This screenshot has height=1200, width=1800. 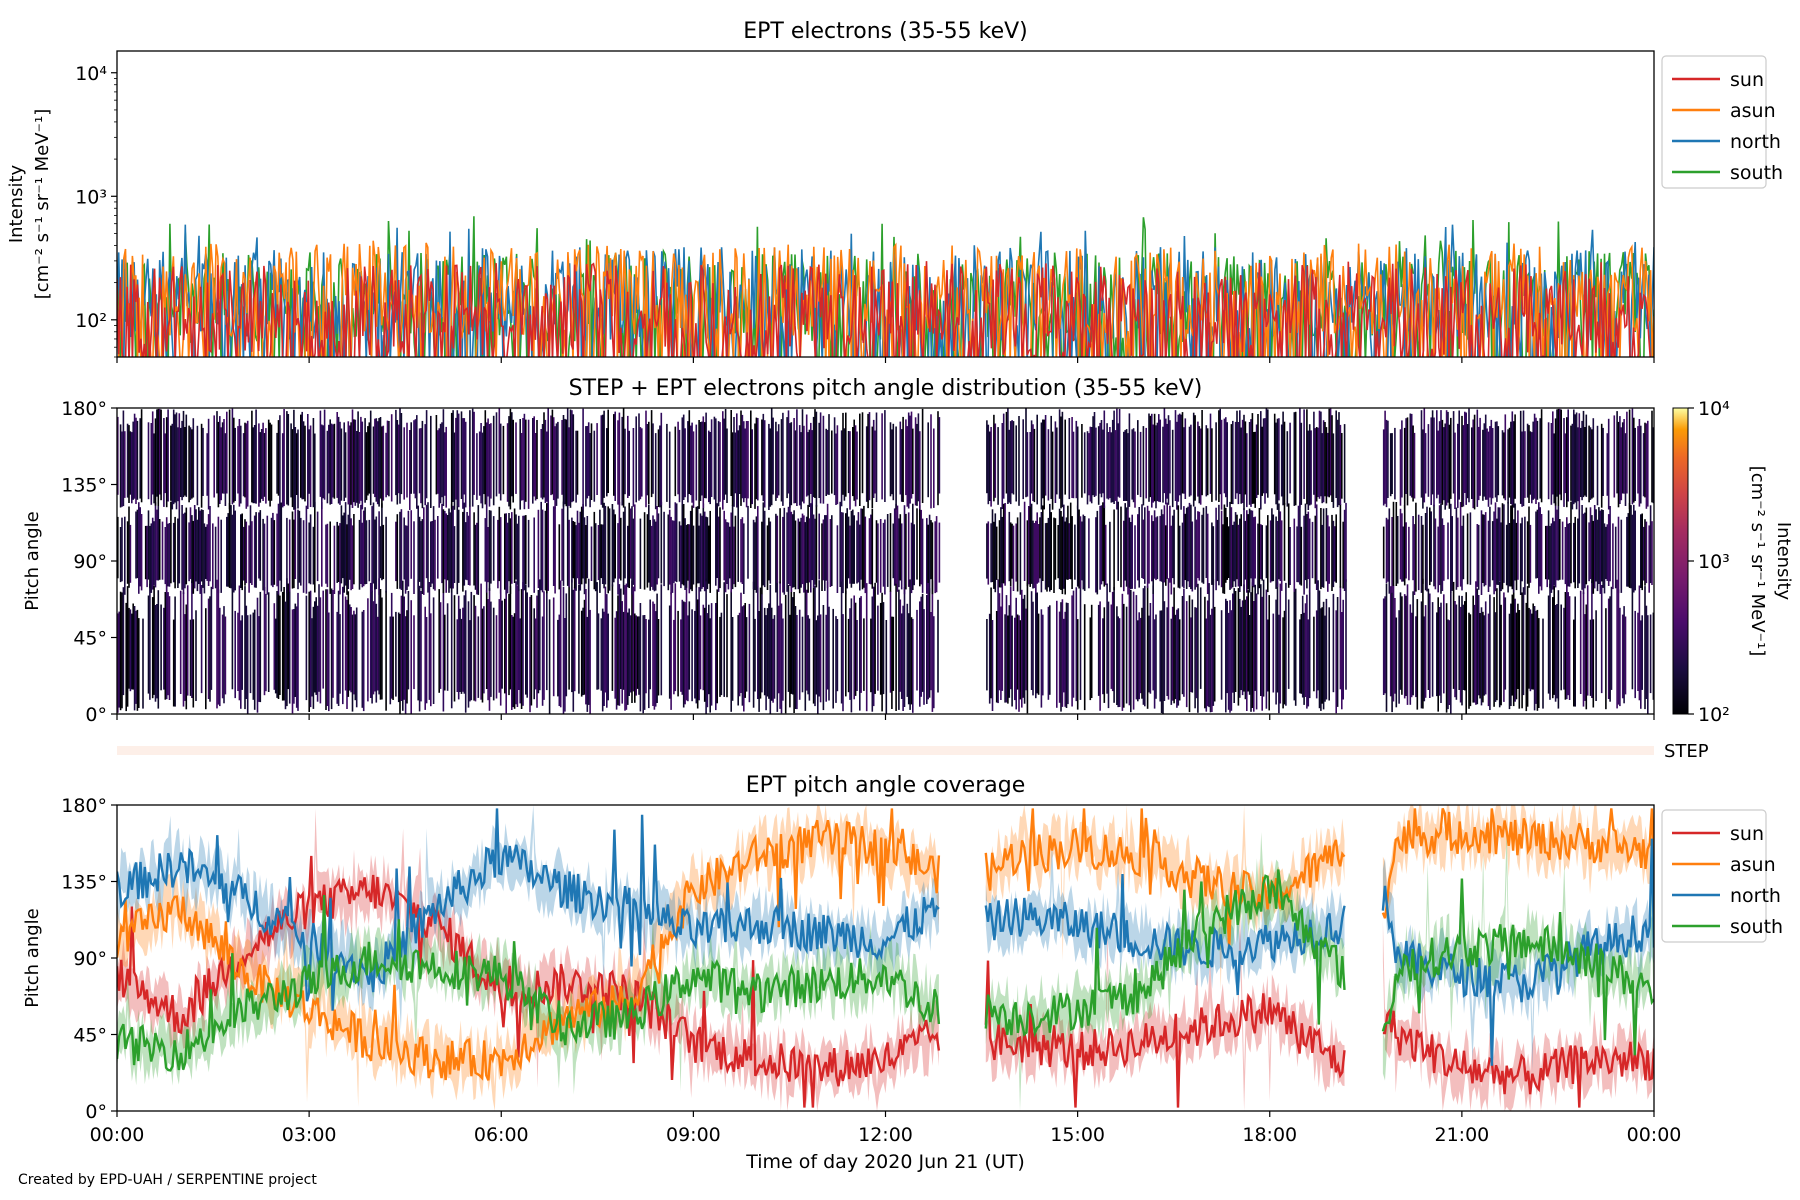 I want to click on panel1-ylabel-units: [cm⁻² s⁻¹ sr⁻¹ MeV⁻¹], so click(x=42, y=204).